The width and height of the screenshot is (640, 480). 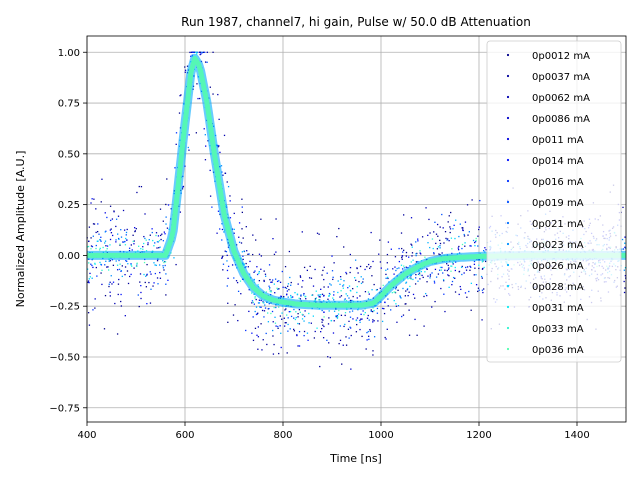 What do you see at coordinates (355, 458) in the screenshot?
I see `x-axis-label: Time [ns]` at bounding box center [355, 458].